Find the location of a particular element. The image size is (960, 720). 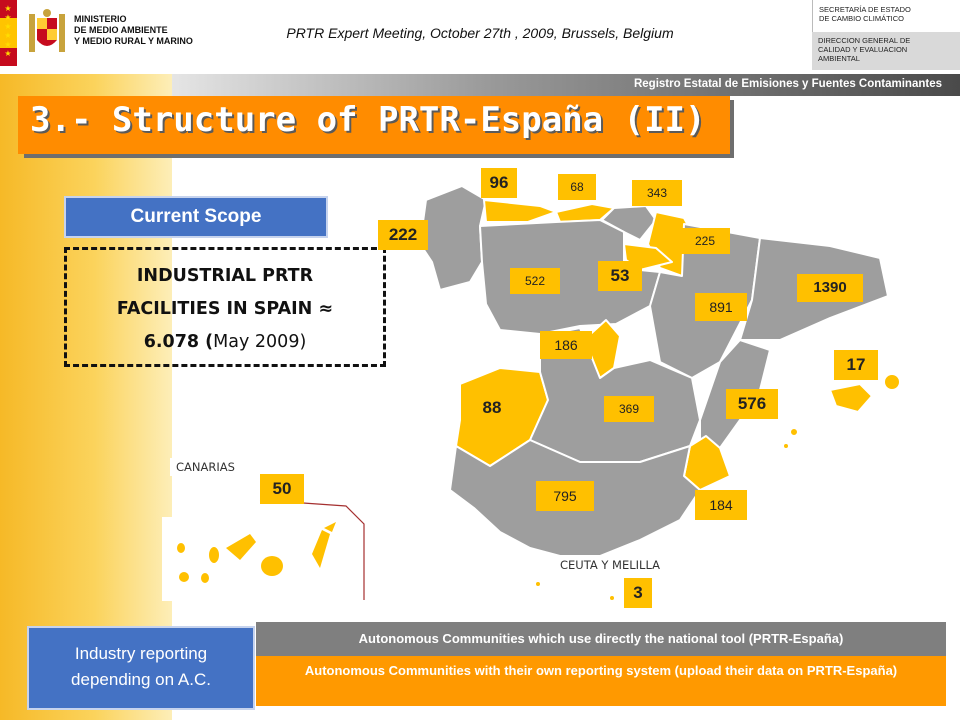

header-background is located at coordinates (480, 37).